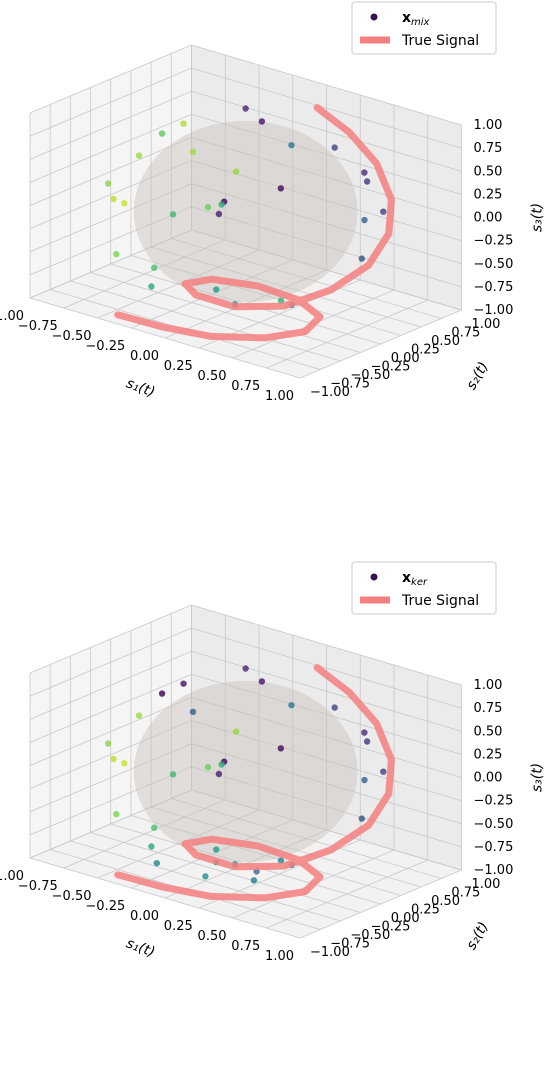 Image resolution: width=550 pixels, height=1074 pixels. What do you see at coordinates (72, 896) in the screenshot?
I see `x-tick-label: −0.50` at bounding box center [72, 896].